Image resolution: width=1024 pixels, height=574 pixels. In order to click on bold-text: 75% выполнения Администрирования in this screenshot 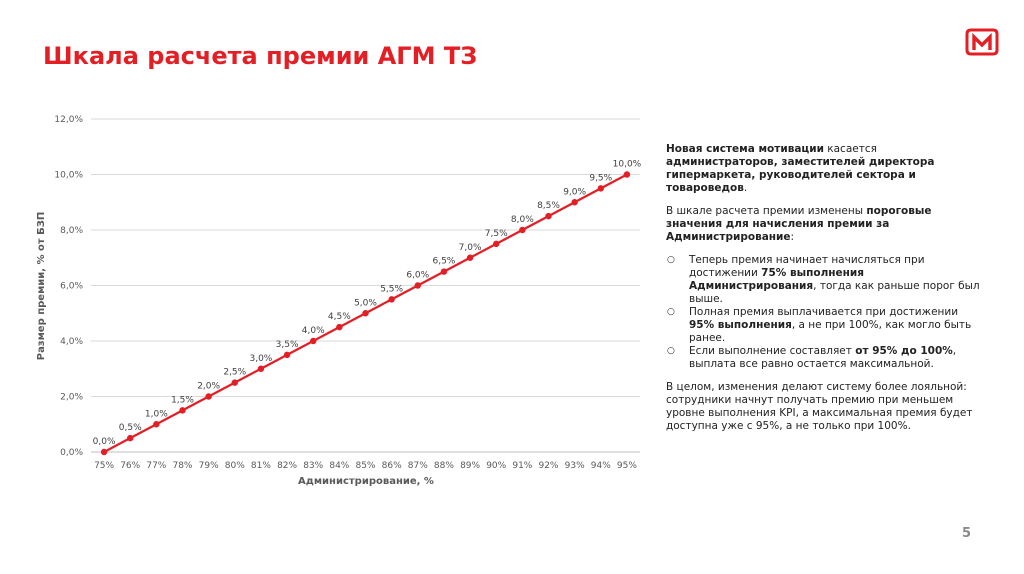, I will do `click(776, 279)`.